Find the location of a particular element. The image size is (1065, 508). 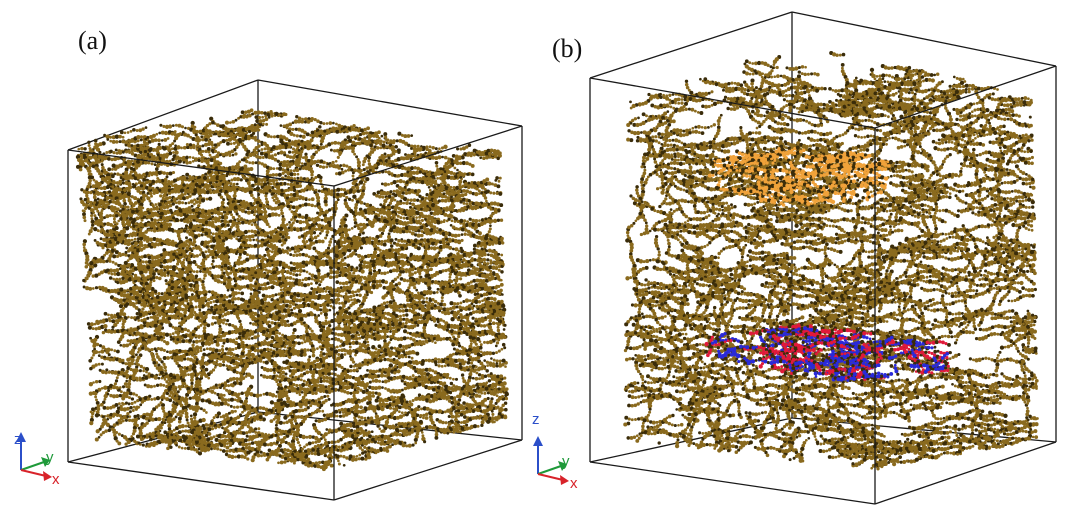

panel-label-b: (b) is located at coordinates (567, 49).